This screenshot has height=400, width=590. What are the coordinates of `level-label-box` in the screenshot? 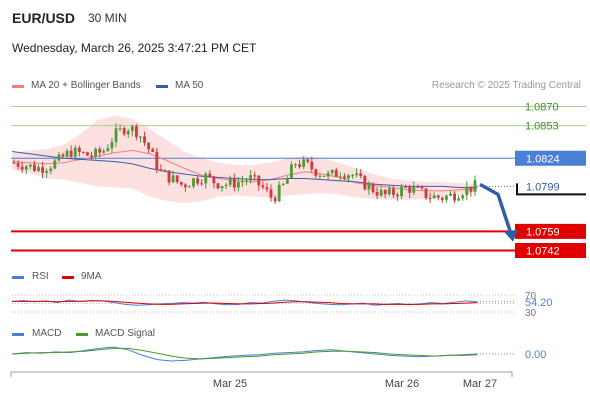 It's located at (550, 158).